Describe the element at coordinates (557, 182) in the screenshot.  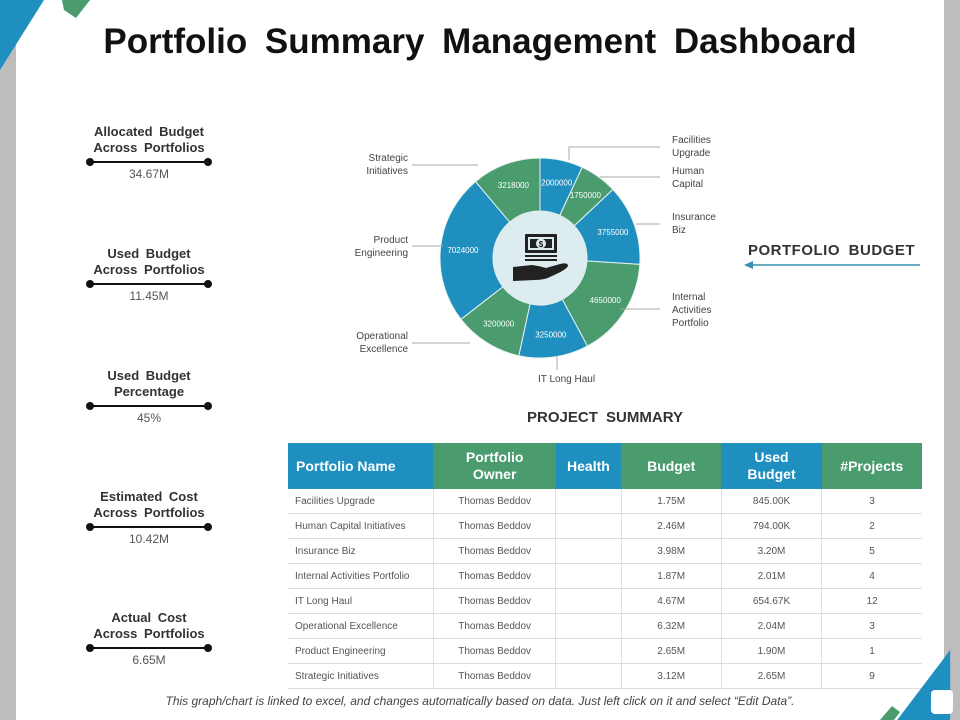
I see `slice-value-label: 2000000` at that location.